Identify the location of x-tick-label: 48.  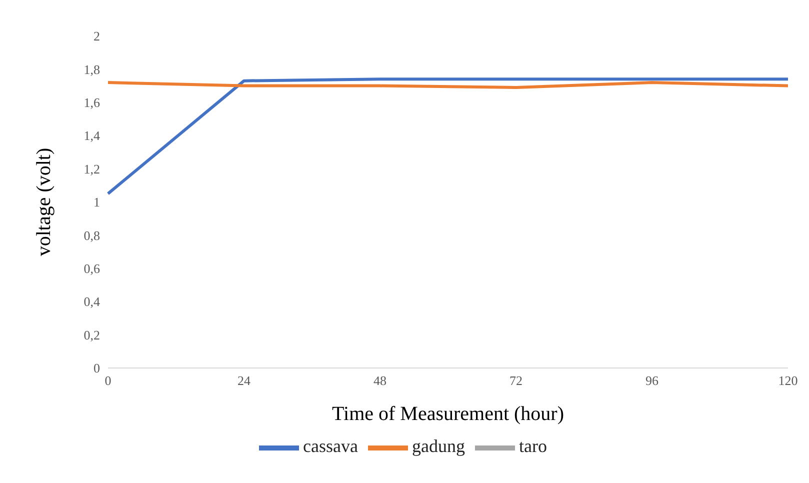
(380, 380).